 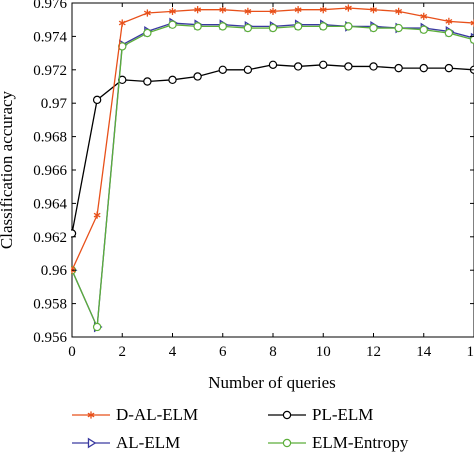 I want to click on y-tick-label: 0.966, so click(x=50, y=171).